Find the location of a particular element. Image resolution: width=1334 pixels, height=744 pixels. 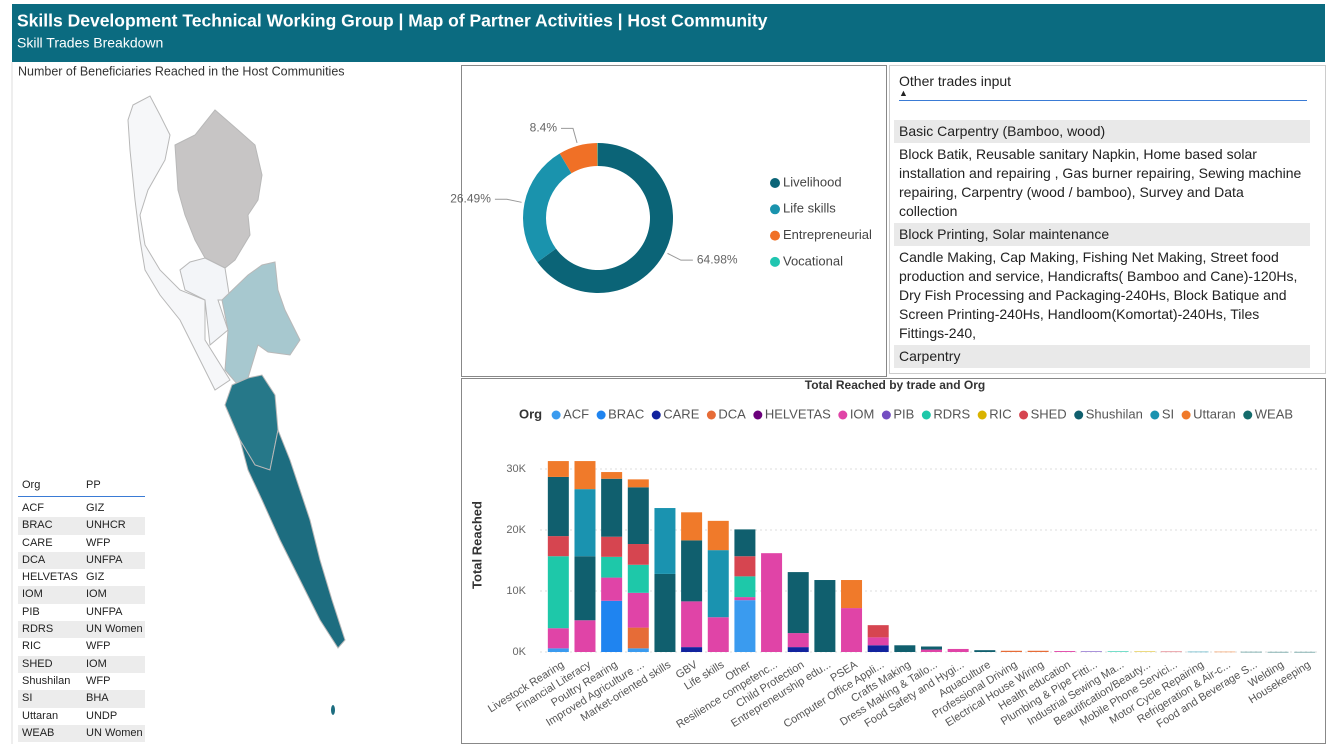

y-tick-label: 30K is located at coordinates (516, 469).